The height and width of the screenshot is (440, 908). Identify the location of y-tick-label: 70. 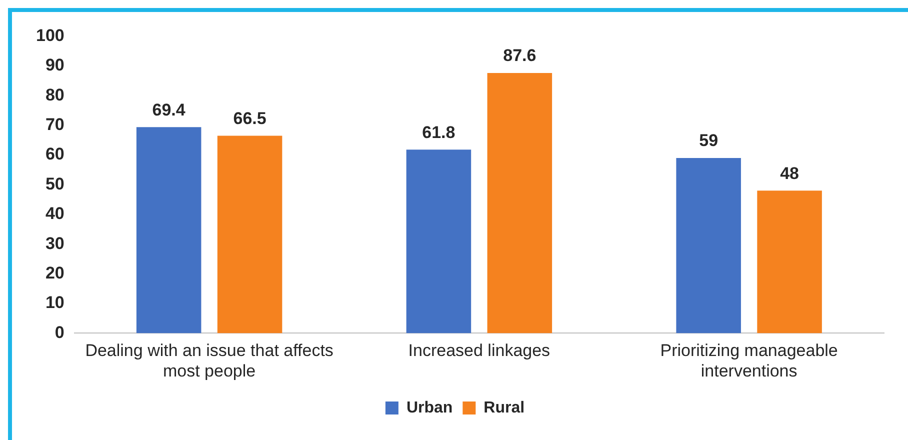
(54, 124).